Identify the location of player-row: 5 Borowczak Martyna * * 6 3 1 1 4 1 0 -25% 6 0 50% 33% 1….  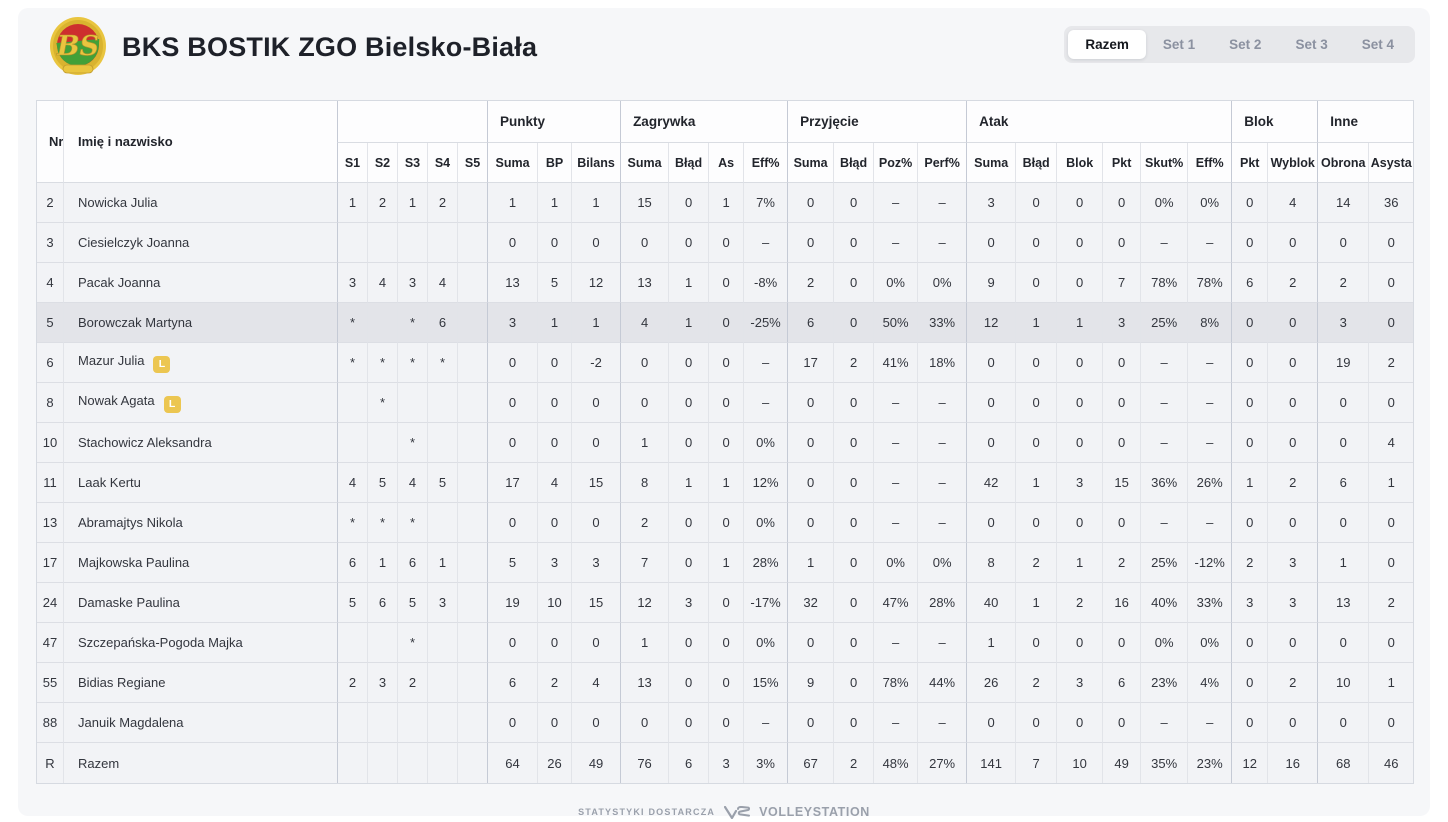
(725, 323).